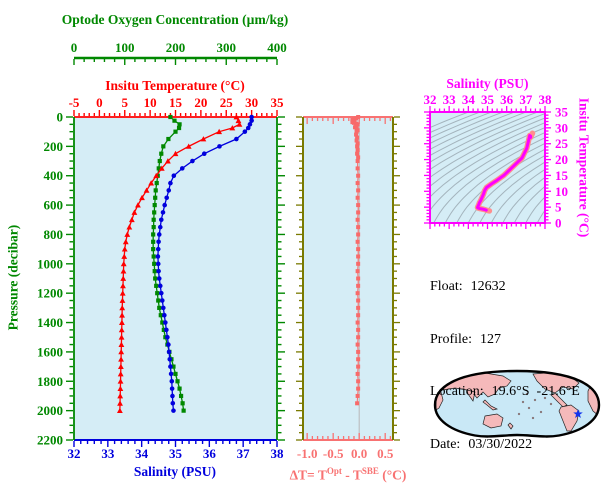 The image size is (609, 497). What do you see at coordinates (526, 99) in the screenshot?
I see `ts-salinity-tick-label: 37` at bounding box center [526, 99].